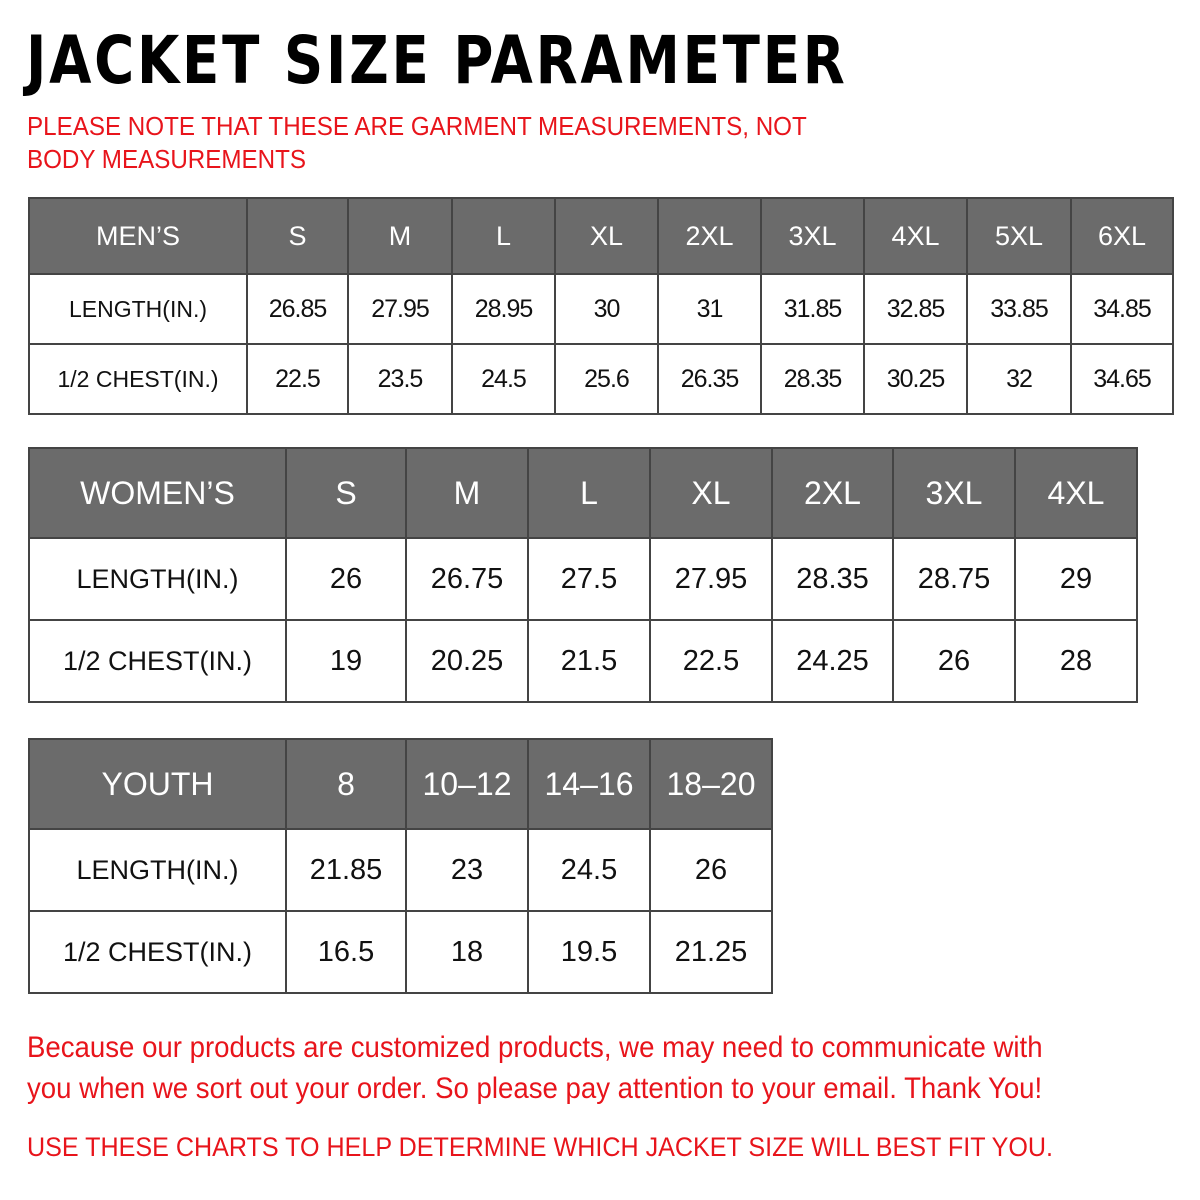 Image resolution: width=1200 pixels, height=1200 pixels. Describe the element at coordinates (1122, 379) in the screenshot. I see `measurement-cell: 34.65` at that location.